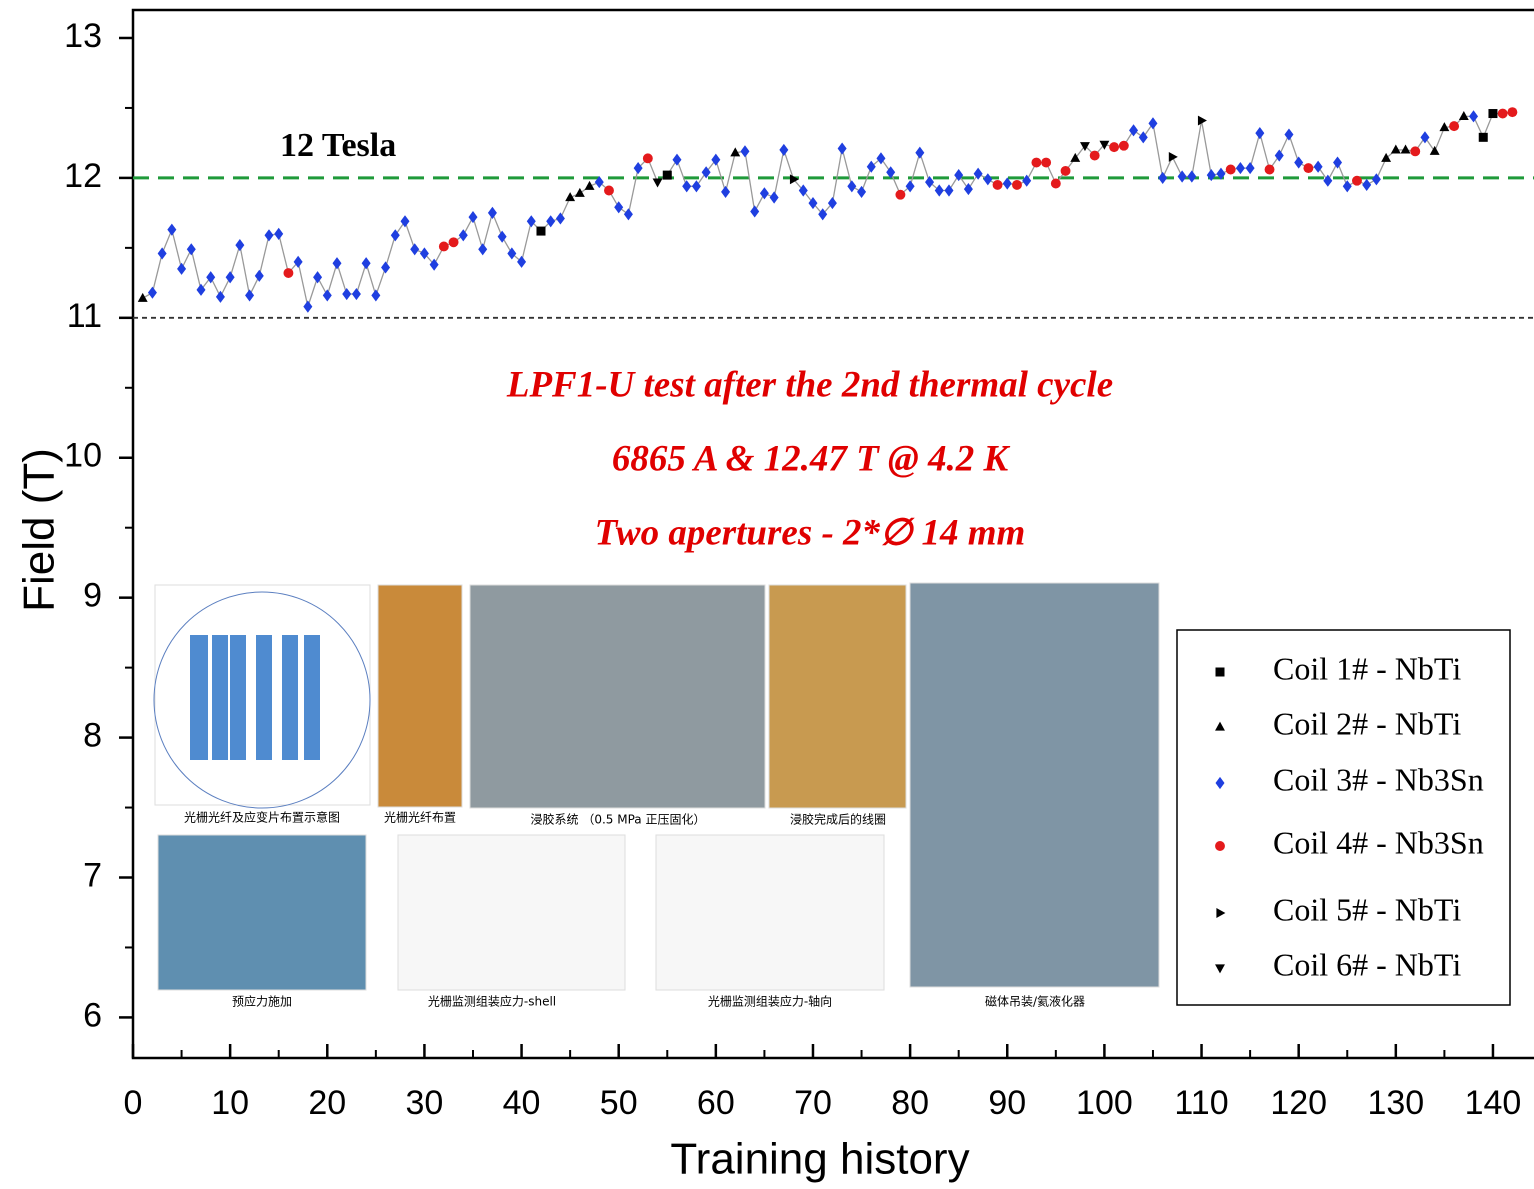 The height and width of the screenshot is (1189, 1534). Describe the element at coordinates (1343, 817) in the screenshot. I see `legend-box` at that location.